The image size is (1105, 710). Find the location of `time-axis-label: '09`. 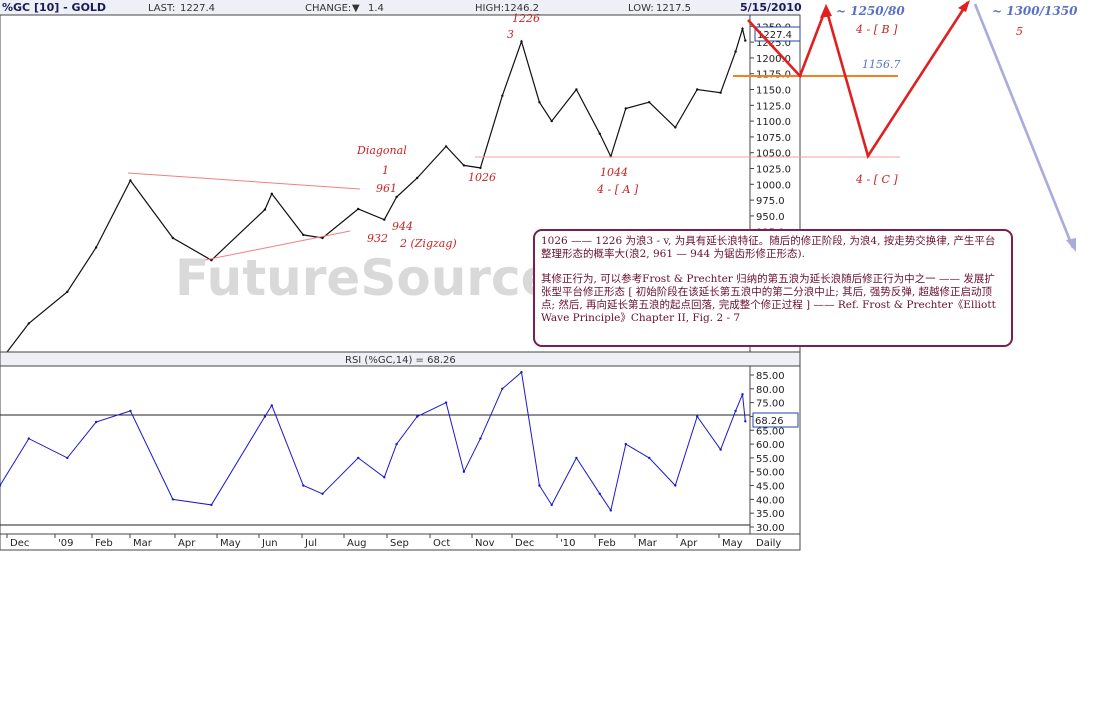

time-axis-label: '09 is located at coordinates (65, 543).